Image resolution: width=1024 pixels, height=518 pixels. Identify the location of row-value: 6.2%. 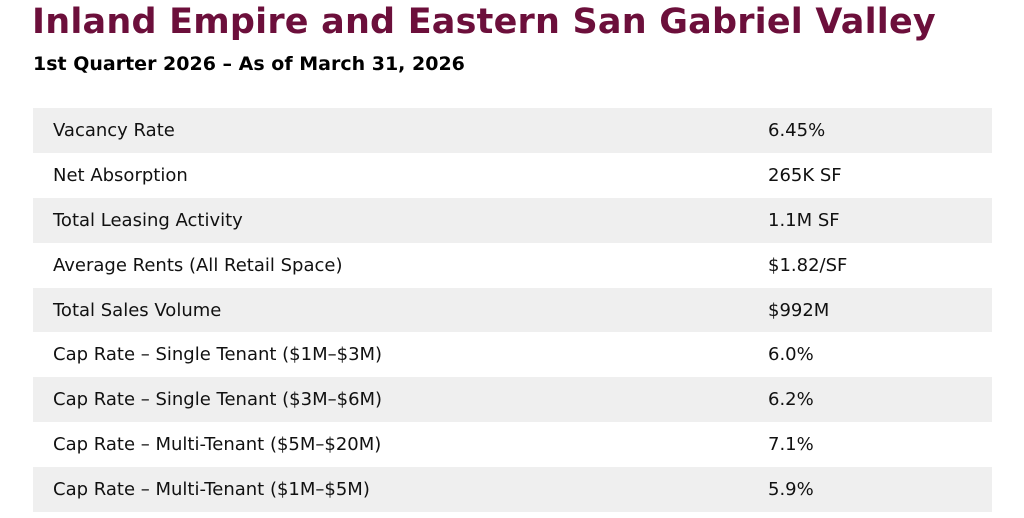
(791, 400).